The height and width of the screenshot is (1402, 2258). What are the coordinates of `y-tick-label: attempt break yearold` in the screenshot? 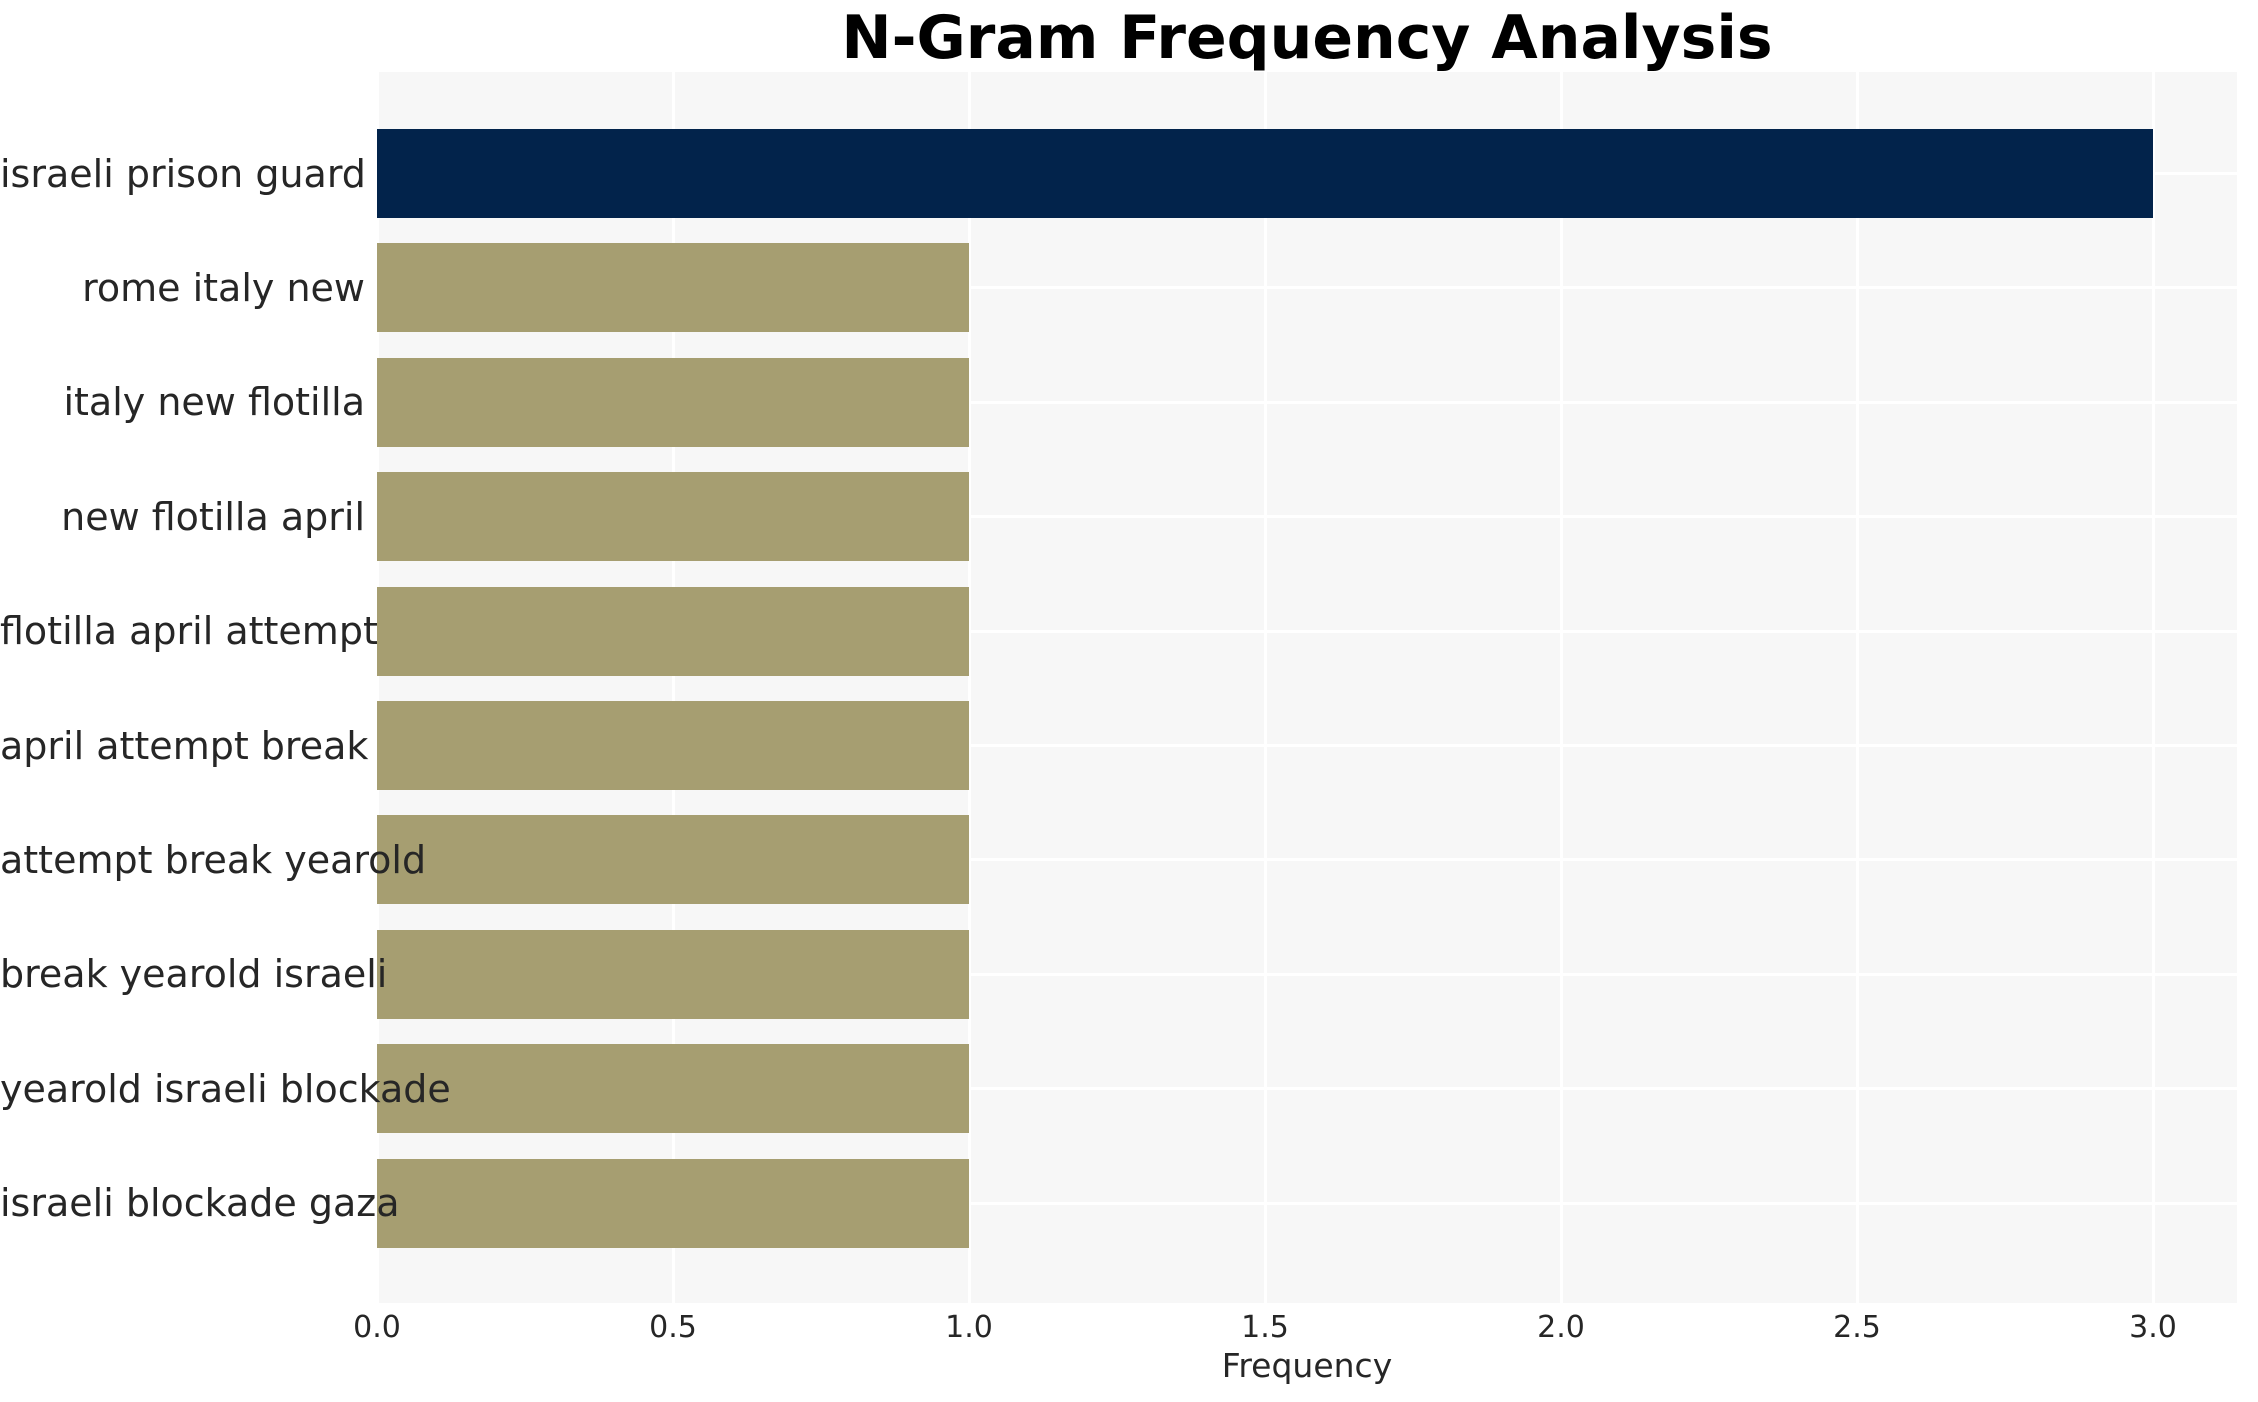 It's located at (213, 859).